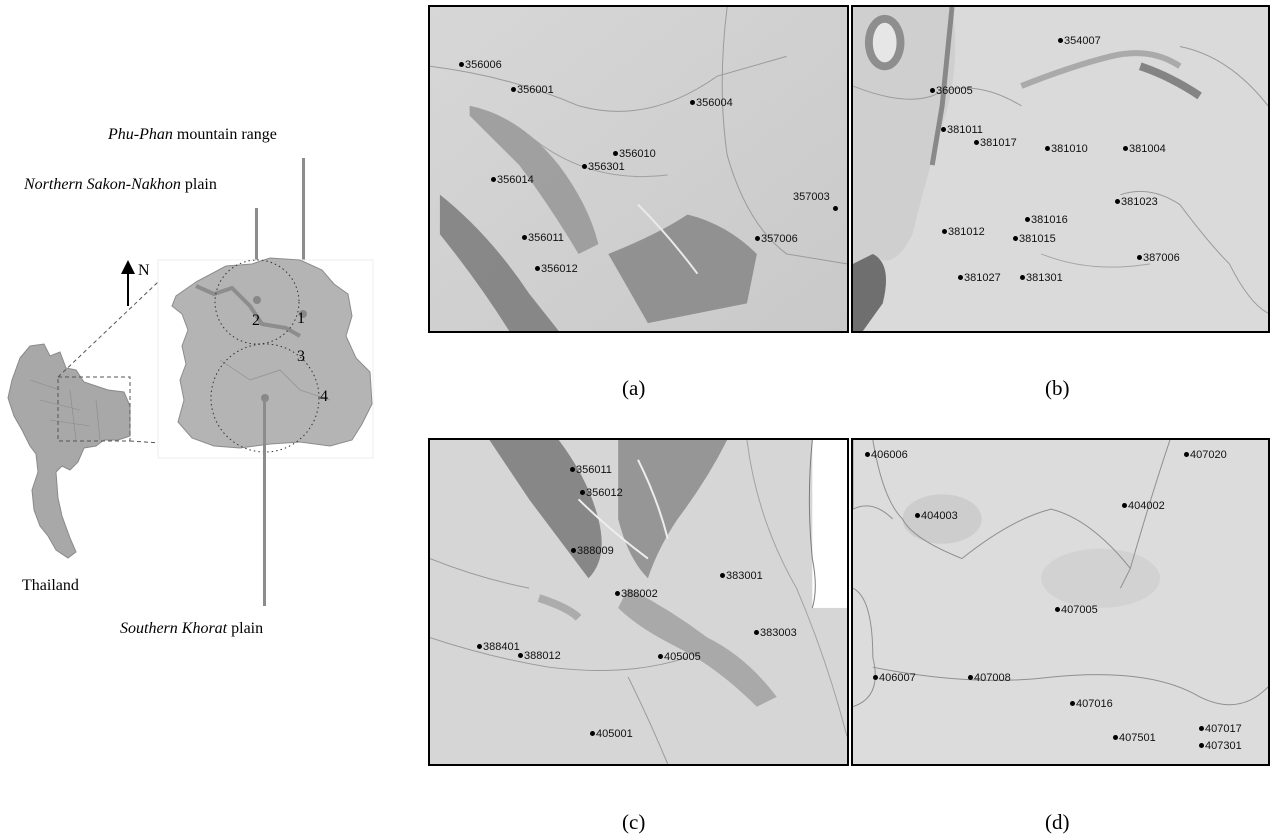  What do you see at coordinates (102, 184) in the screenshot?
I see `label-northern-italic: Northern Sakon-Nakhon` at bounding box center [102, 184].